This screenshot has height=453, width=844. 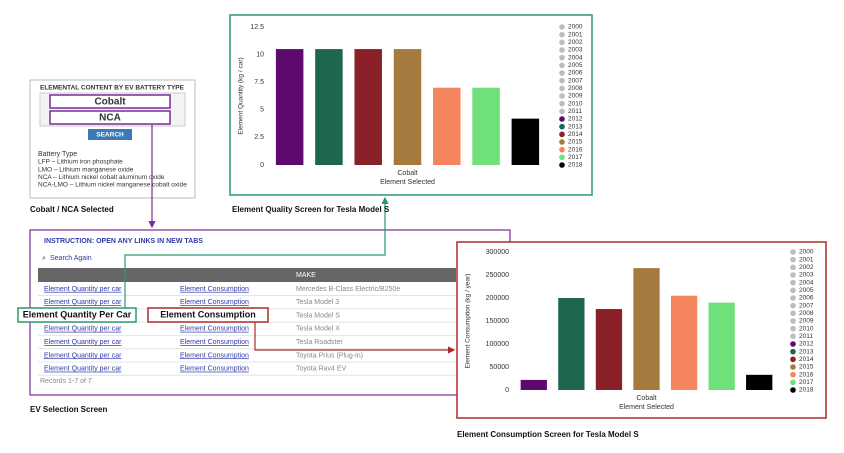 What do you see at coordinates (71, 258) in the screenshot?
I see `search-again: Search Again` at bounding box center [71, 258].